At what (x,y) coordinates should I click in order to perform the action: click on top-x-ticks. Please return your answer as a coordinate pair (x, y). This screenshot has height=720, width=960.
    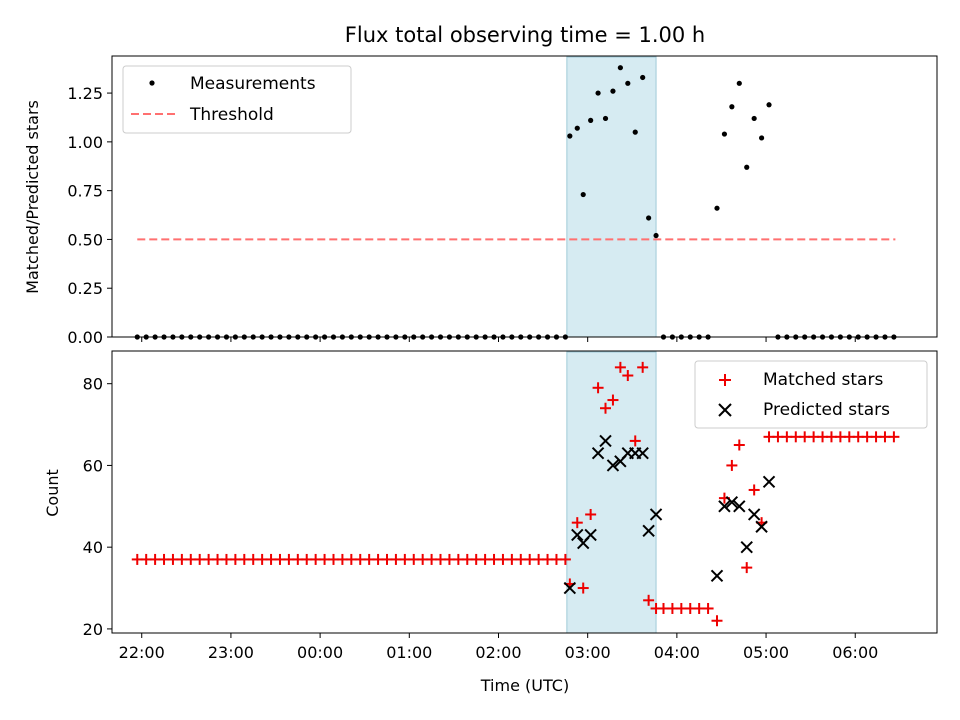
    Looking at the image, I should click on (498, 339).